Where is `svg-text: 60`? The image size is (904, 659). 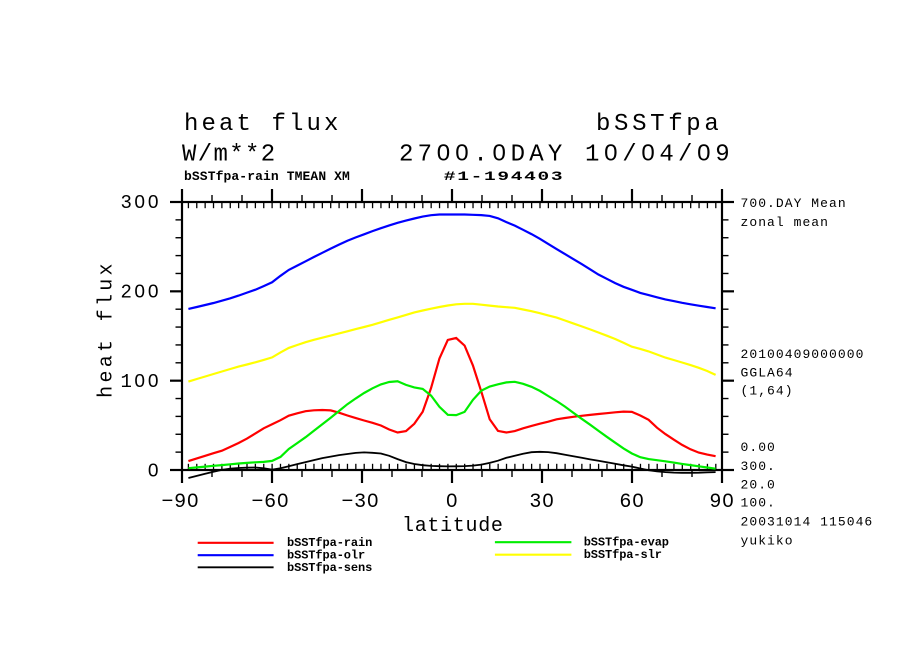 svg-text: 60 is located at coordinates (631, 502).